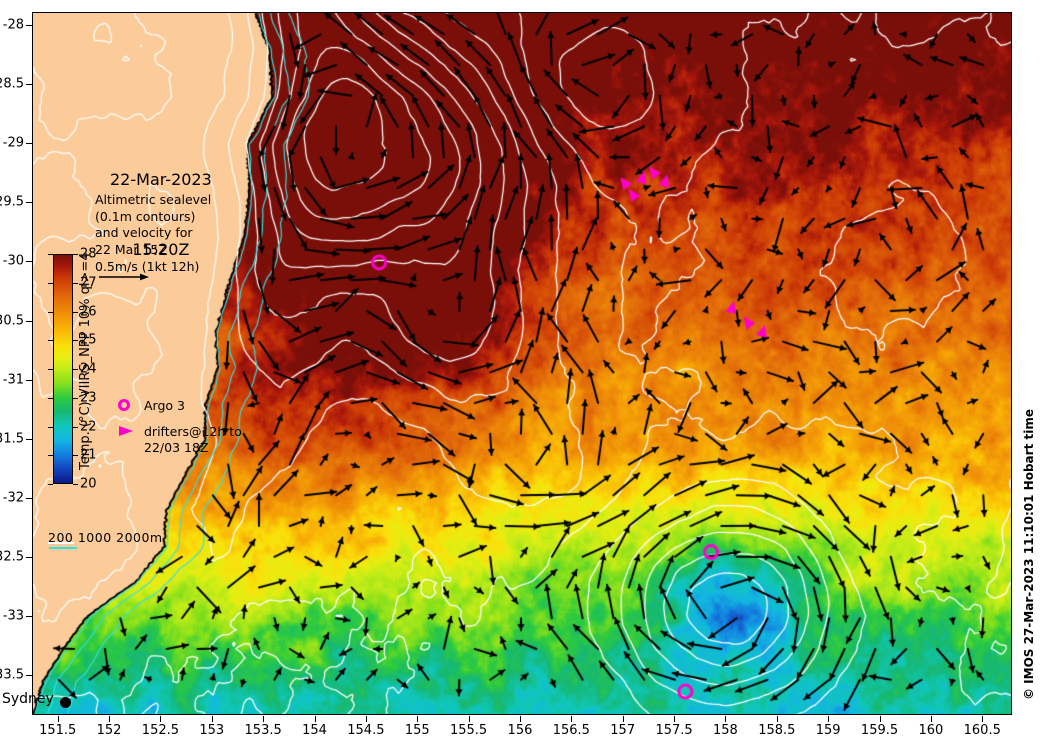 This screenshot has height=750, width=1040. What do you see at coordinates (58, 730) in the screenshot?
I see `x-tick-label: 151.5` at bounding box center [58, 730].